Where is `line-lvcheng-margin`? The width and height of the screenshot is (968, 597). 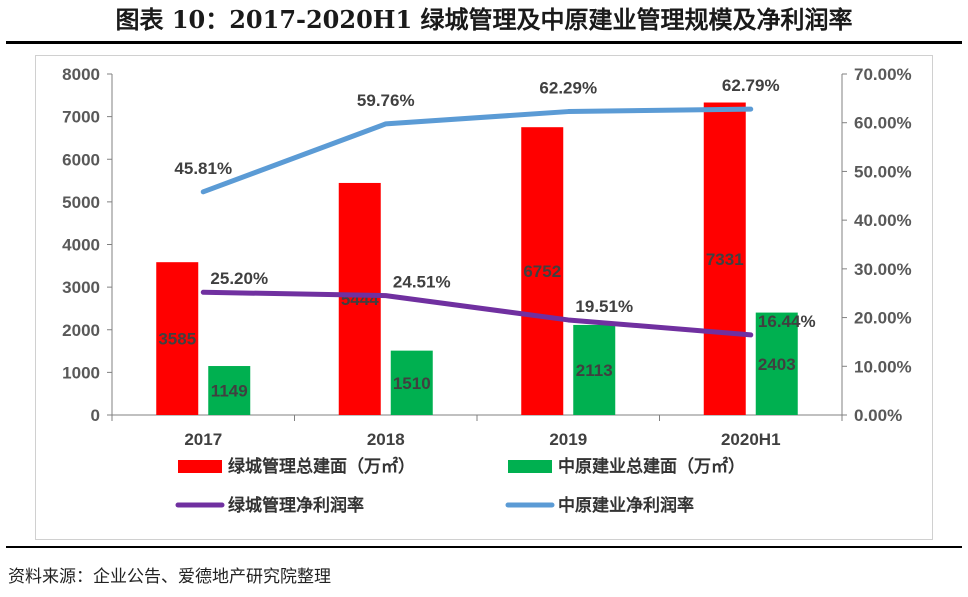 line-lvcheng-margin is located at coordinates (477, 313).